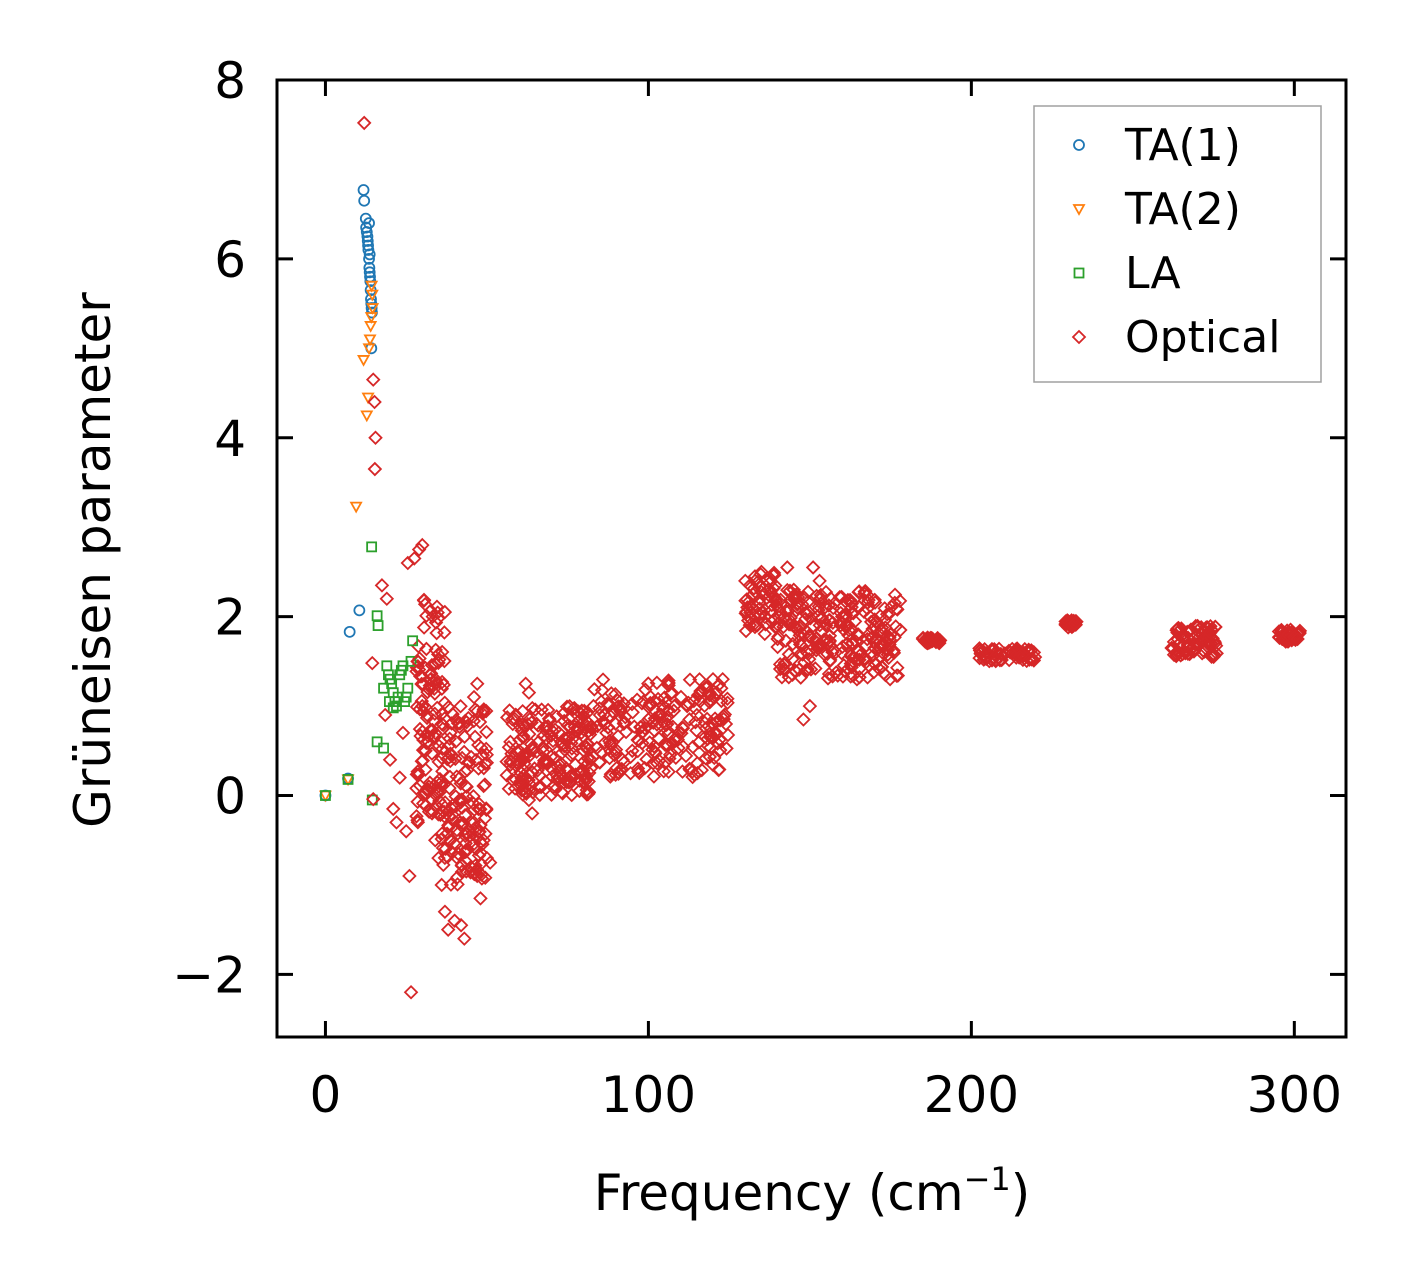 This screenshot has width=1408, height=1285. I want to click on legend-entry: LA, so click(1127, 273).